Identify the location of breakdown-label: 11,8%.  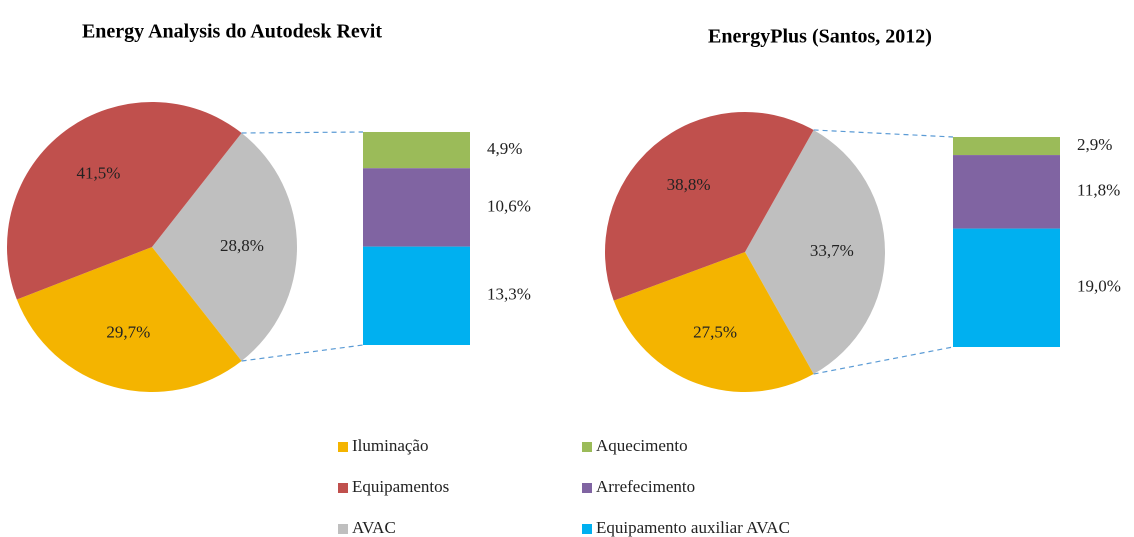
(1098, 190).